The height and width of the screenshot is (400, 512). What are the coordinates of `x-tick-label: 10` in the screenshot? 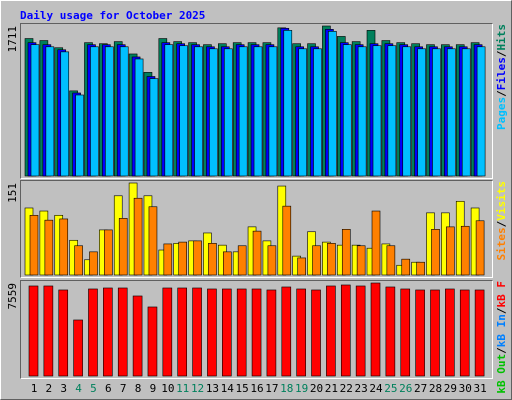 It's located at (167, 388).